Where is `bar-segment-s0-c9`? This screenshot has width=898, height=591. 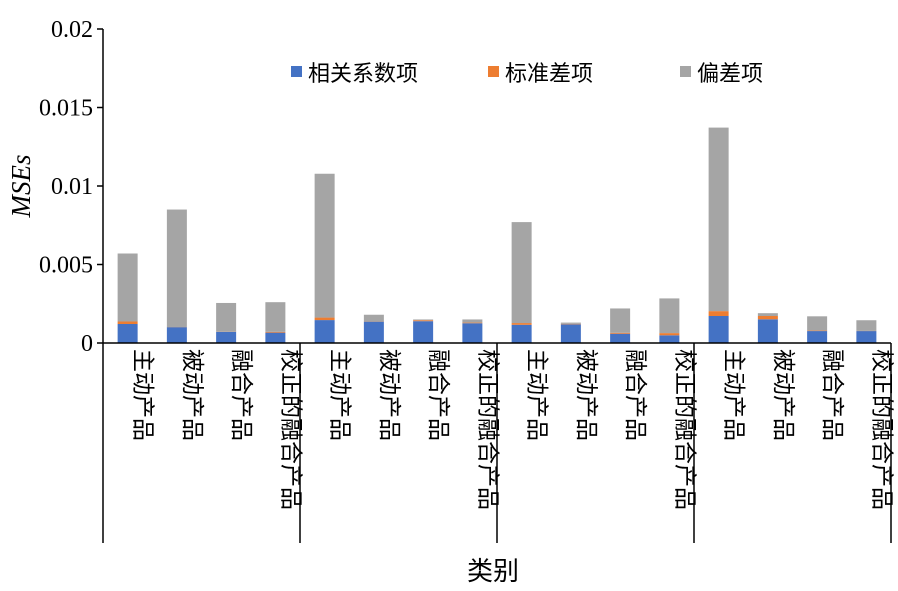
bar-segment-s0-c9 is located at coordinates (570, 333).